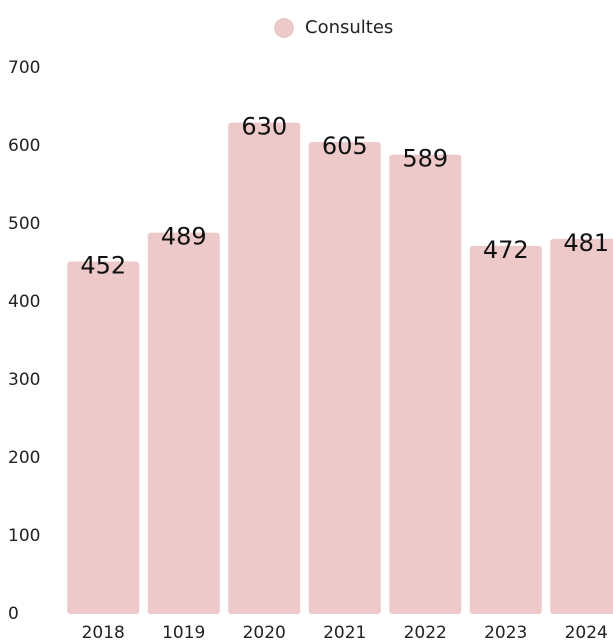 This screenshot has width=613, height=644. I want to click on y-tick-label: 500, so click(24, 224).